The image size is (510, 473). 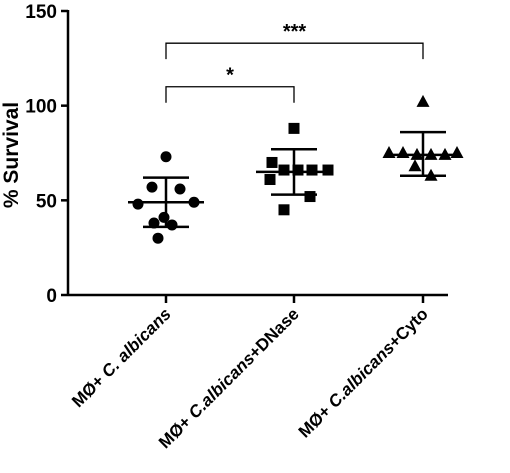 I want to click on y-tick-label: 0, so click(x=51, y=296).